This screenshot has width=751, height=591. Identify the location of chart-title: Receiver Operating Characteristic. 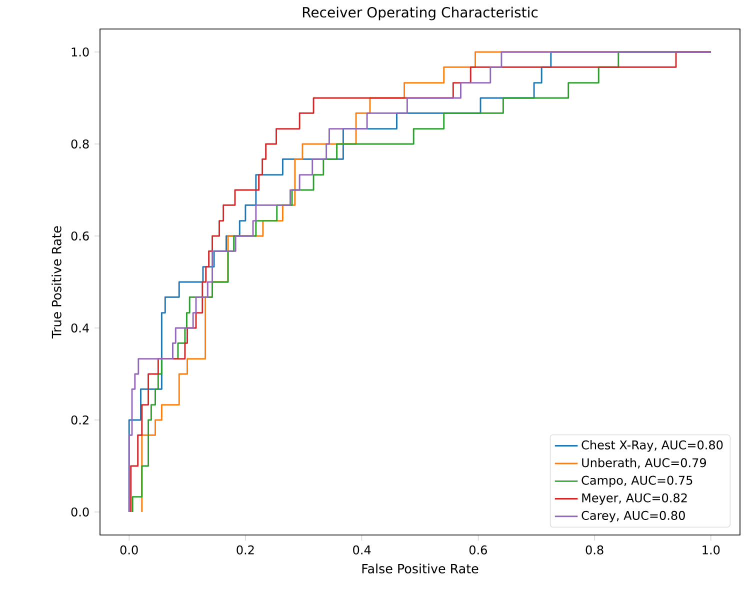
(420, 13).